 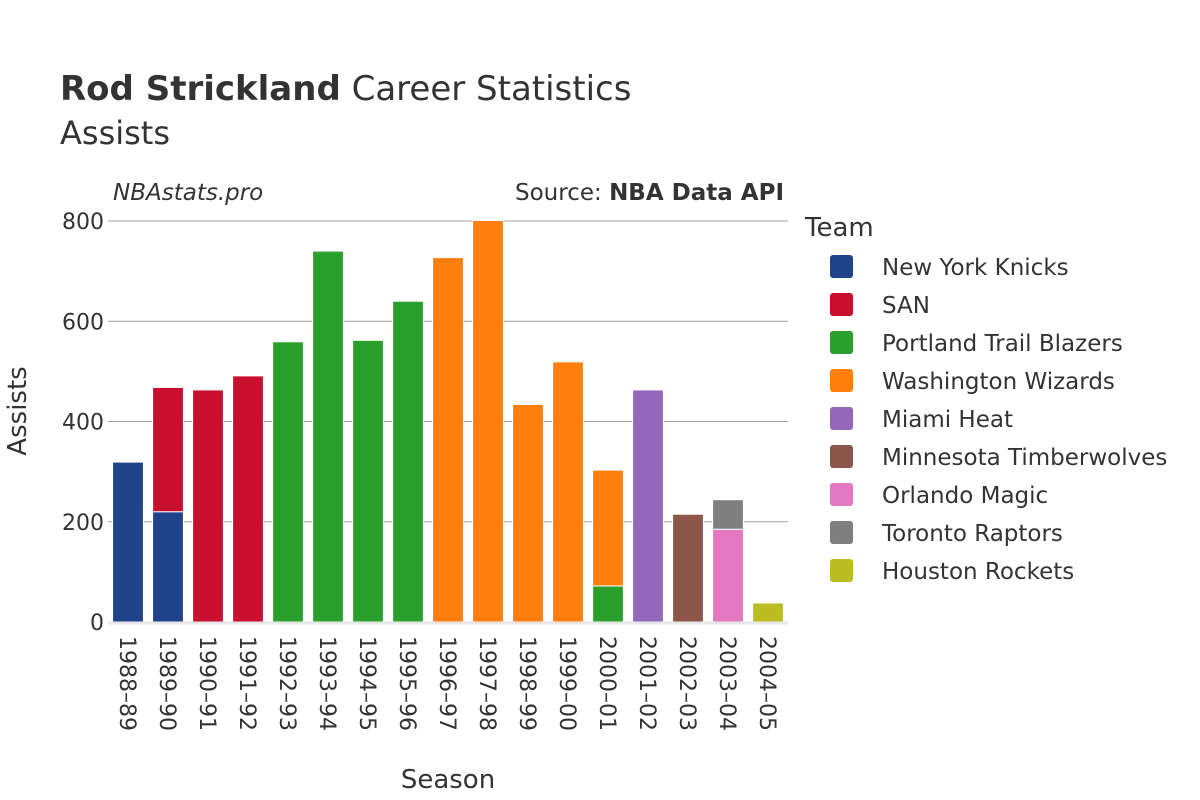 I want to click on y-tick-label: 200, so click(x=83, y=523).